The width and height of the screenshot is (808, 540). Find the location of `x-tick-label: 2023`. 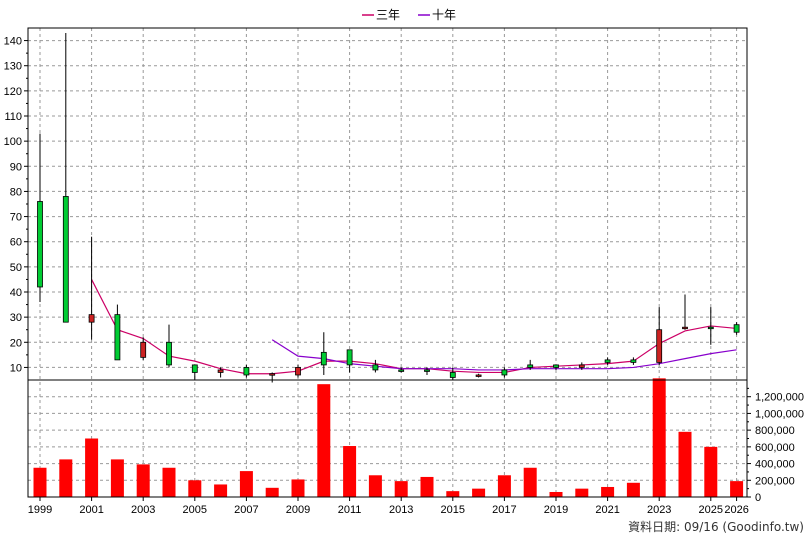

x-tick-label: 2023 is located at coordinates (659, 510).